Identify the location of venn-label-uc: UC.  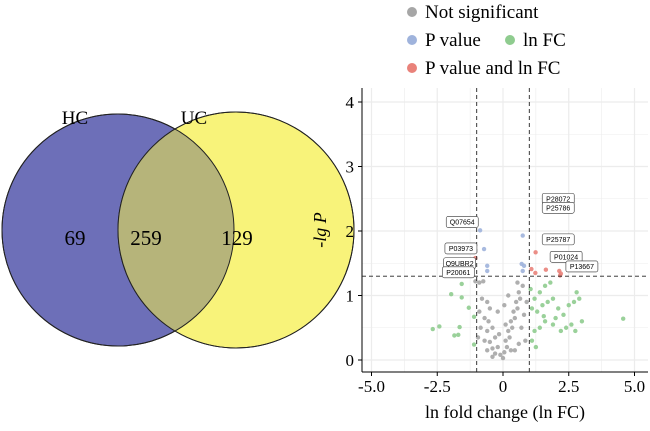
(194, 118).